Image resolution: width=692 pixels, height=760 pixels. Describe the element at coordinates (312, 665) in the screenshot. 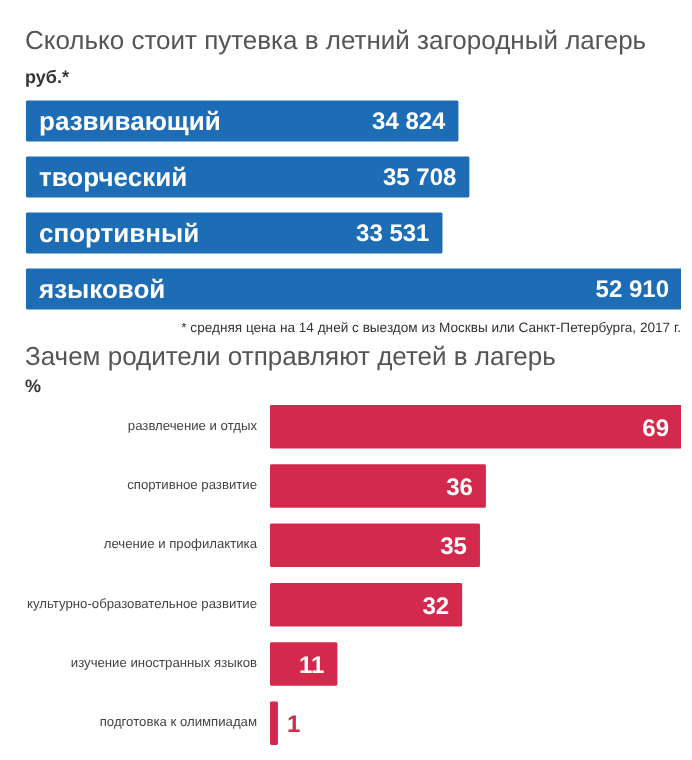

I see `data-label: 11` at that location.